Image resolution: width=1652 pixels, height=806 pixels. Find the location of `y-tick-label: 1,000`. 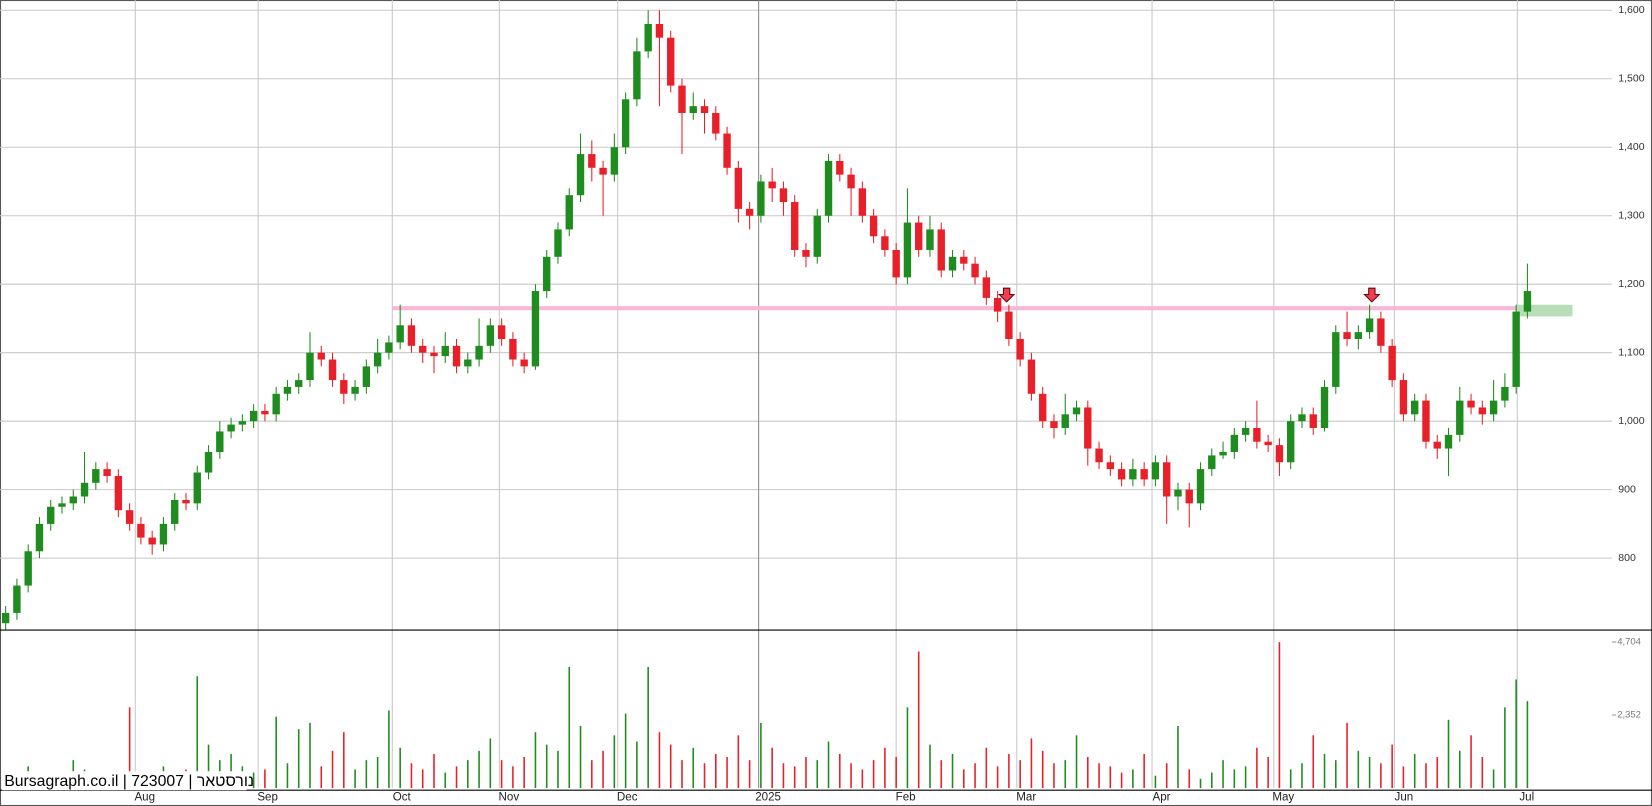

y-tick-label: 1,000 is located at coordinates (1631, 421).